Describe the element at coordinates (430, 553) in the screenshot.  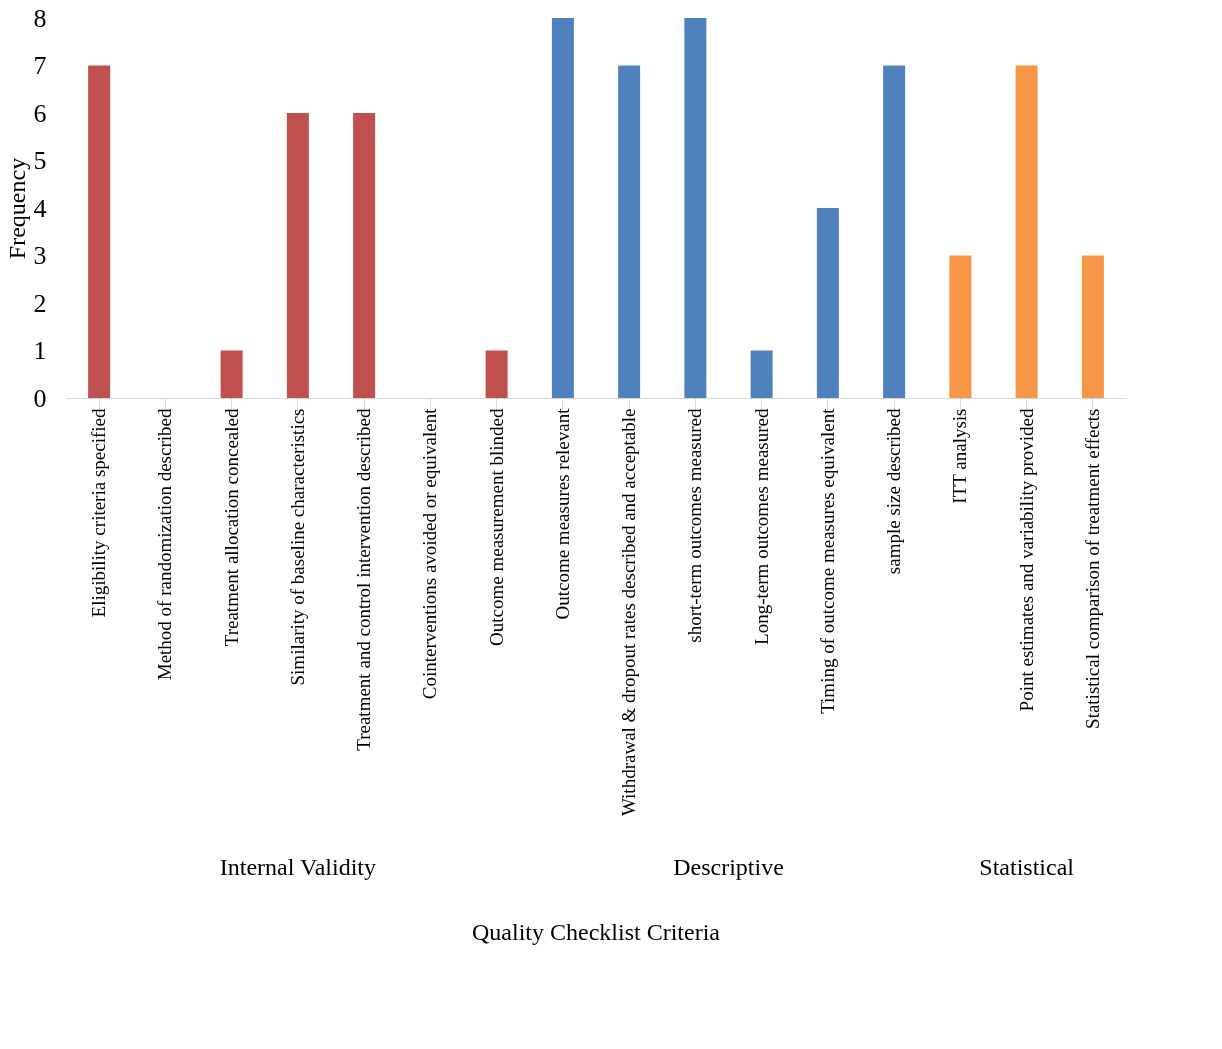
I see `x-tick-label: Cointerventions avoided or equivalent` at that location.